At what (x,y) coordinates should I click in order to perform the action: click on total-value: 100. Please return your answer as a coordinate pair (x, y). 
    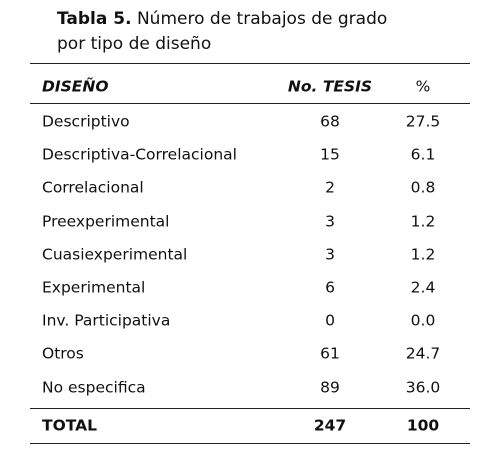
    Looking at the image, I should click on (423, 425).